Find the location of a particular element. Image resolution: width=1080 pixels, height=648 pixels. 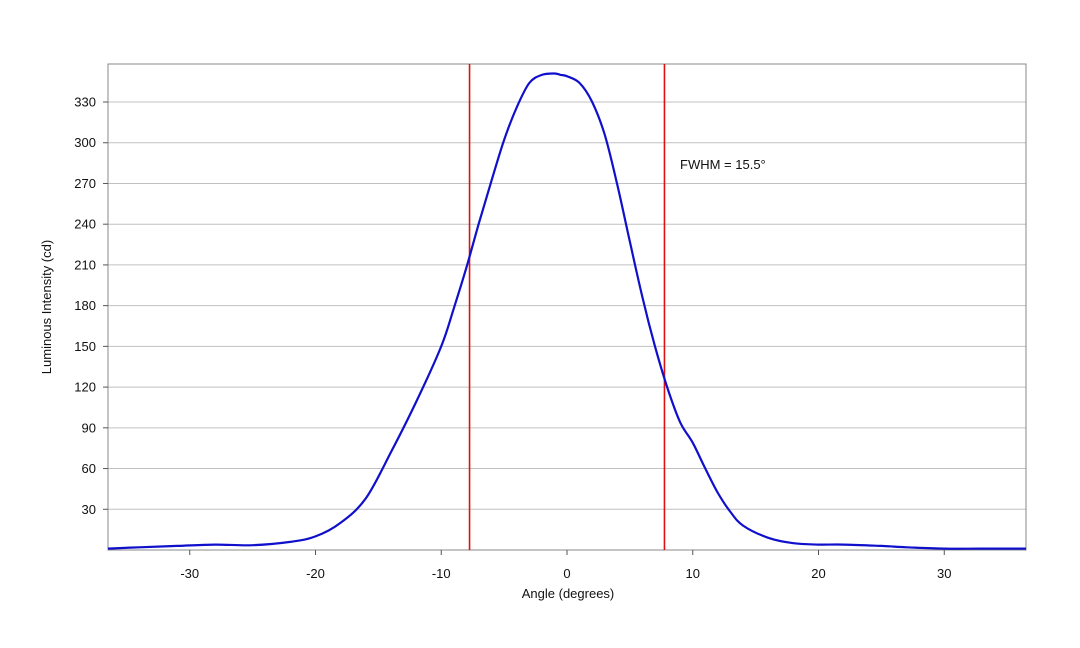

y-tick-label: 300 is located at coordinates (85, 142).